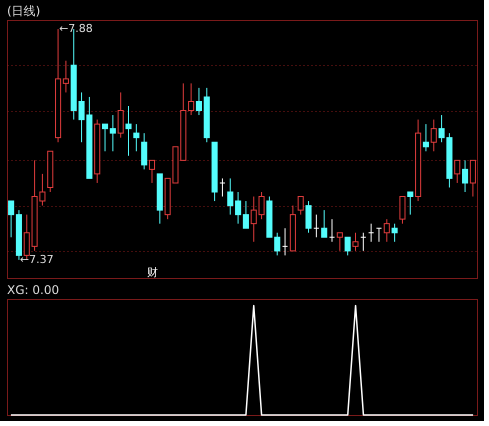 The image size is (489, 426). What do you see at coordinates (23, 11) in the screenshot?
I see `chart-title: (日线)` at bounding box center [23, 11].